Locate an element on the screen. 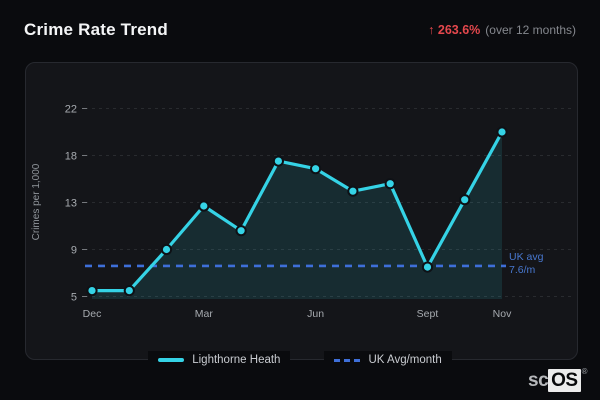 This screenshot has height=400, width=600. solid-line-swatch is located at coordinates (171, 360).